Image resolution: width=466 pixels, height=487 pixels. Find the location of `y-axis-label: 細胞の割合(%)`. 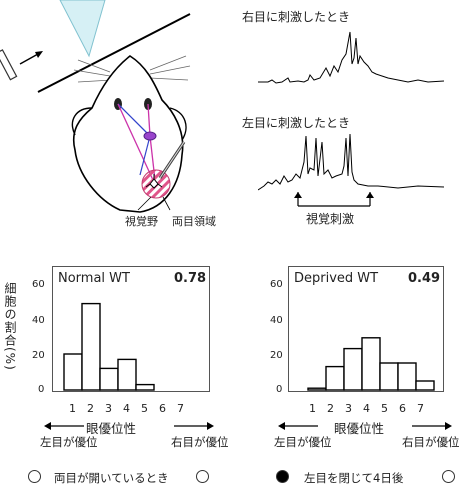

y-axis-label: 細胞の割合(%) is located at coordinates (10, 326).